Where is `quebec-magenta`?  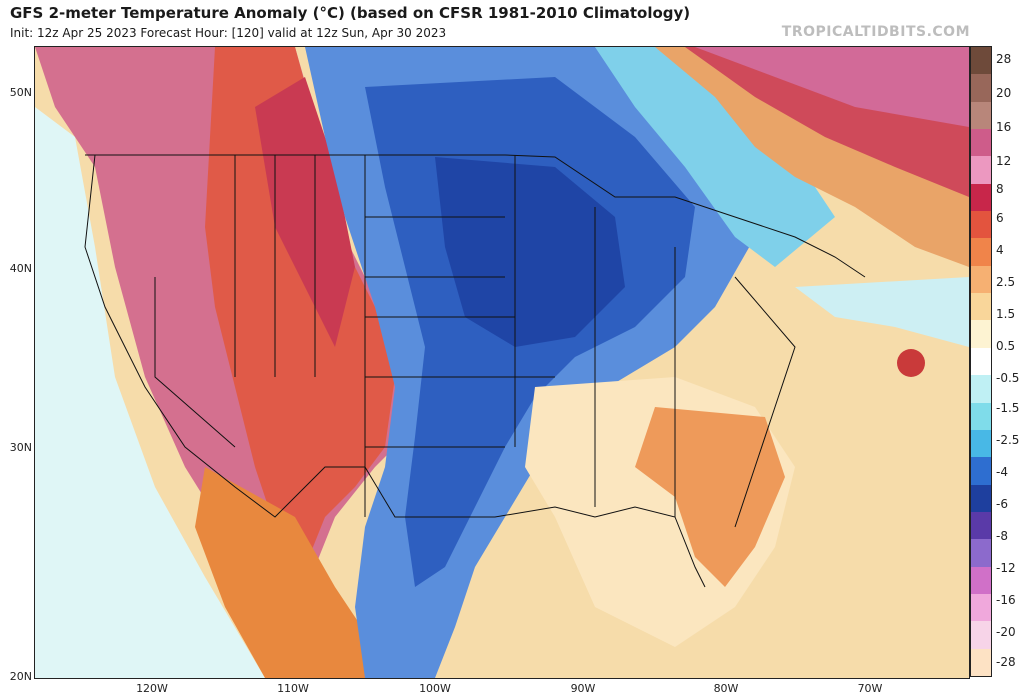 quebec-magenta is located at coordinates (832, 87).